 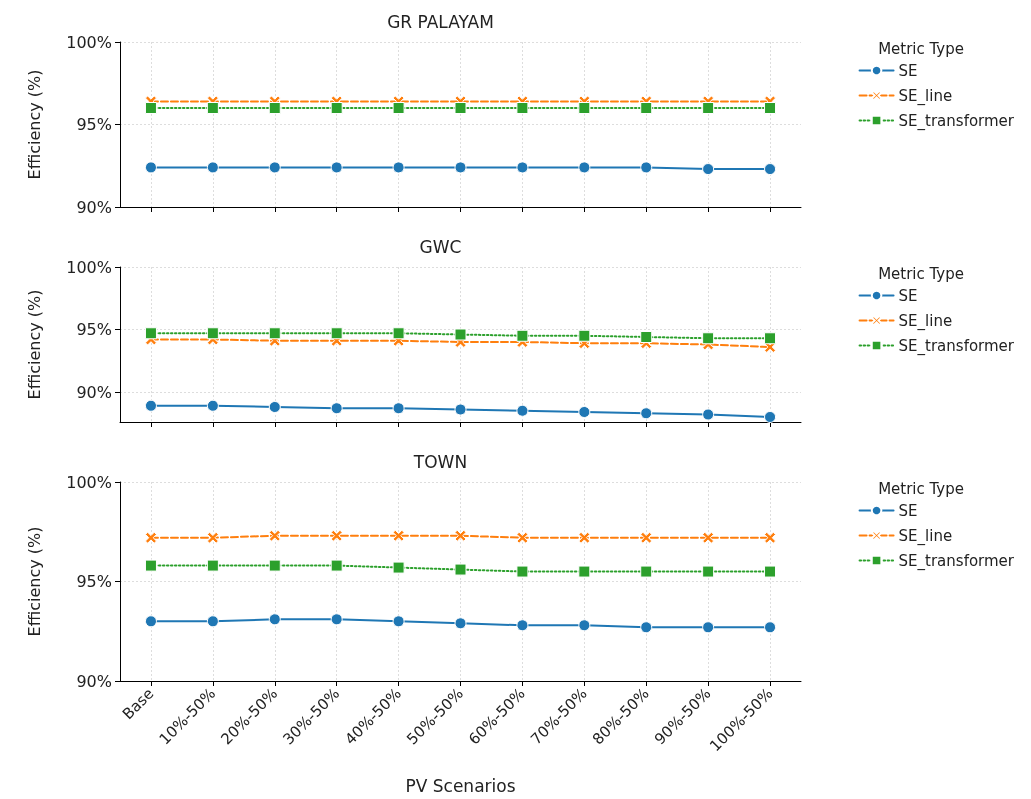 What do you see at coordinates (440, 461) in the screenshot?
I see `chart-title: TOWN` at bounding box center [440, 461].